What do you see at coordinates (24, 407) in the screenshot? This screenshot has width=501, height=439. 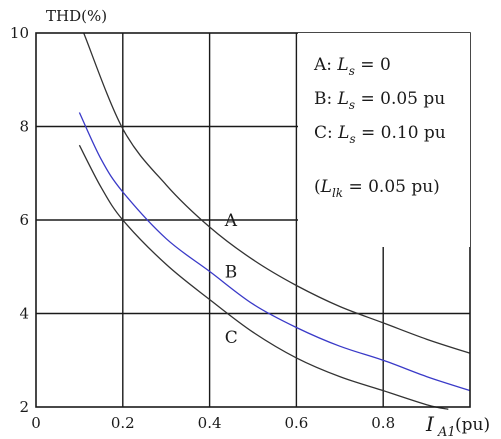 I see `y-tick-label: 2` at bounding box center [24, 407].